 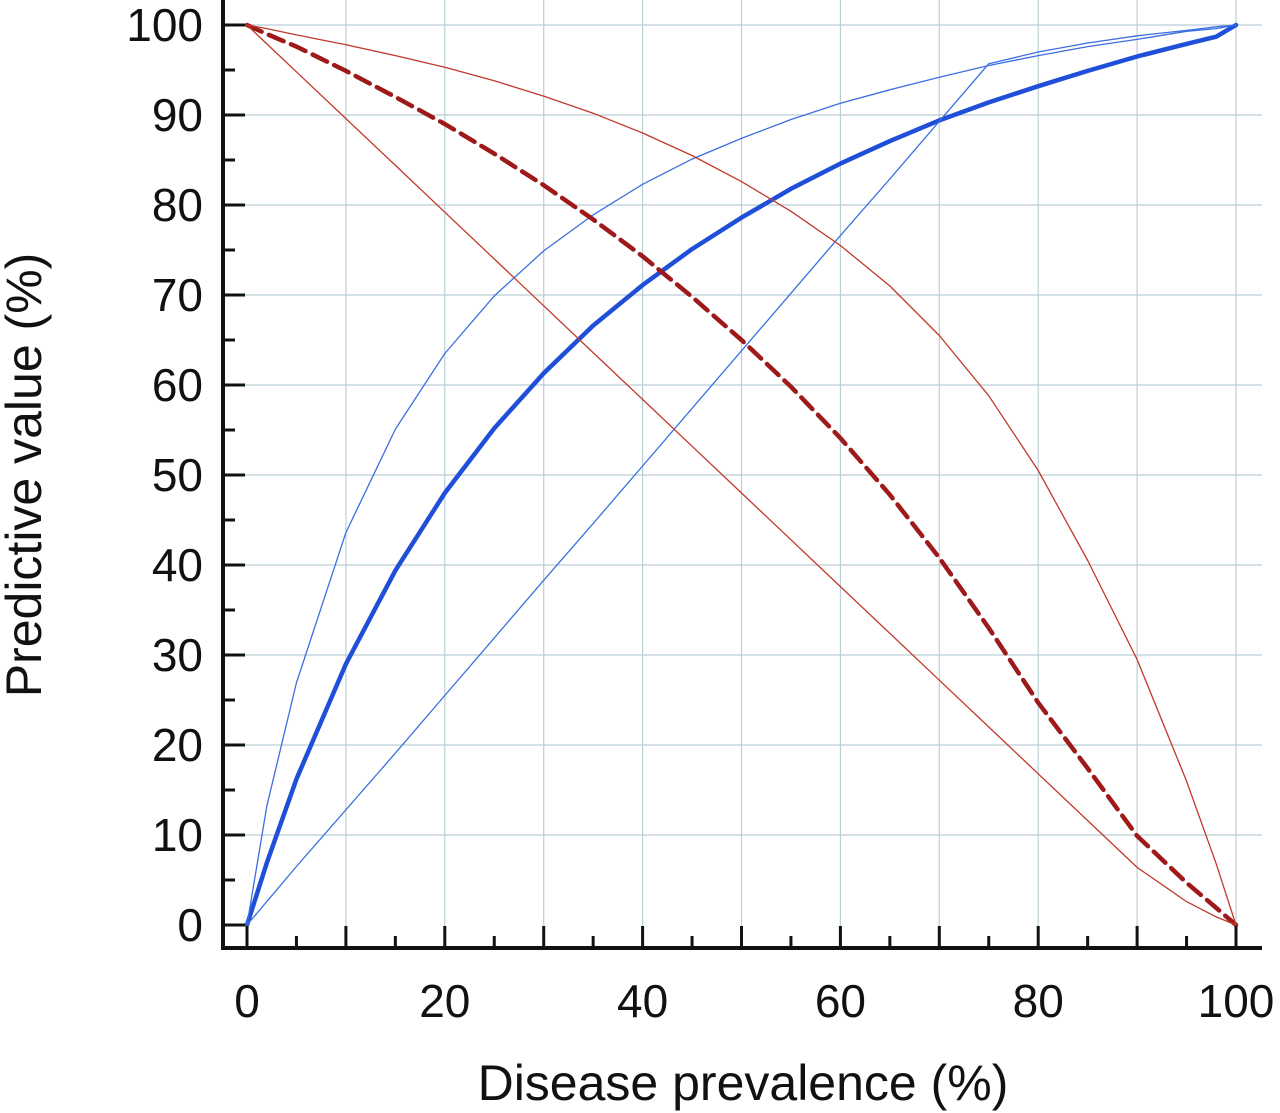 What do you see at coordinates (177, 565) in the screenshot?
I see `y-tick-label: 40` at bounding box center [177, 565].